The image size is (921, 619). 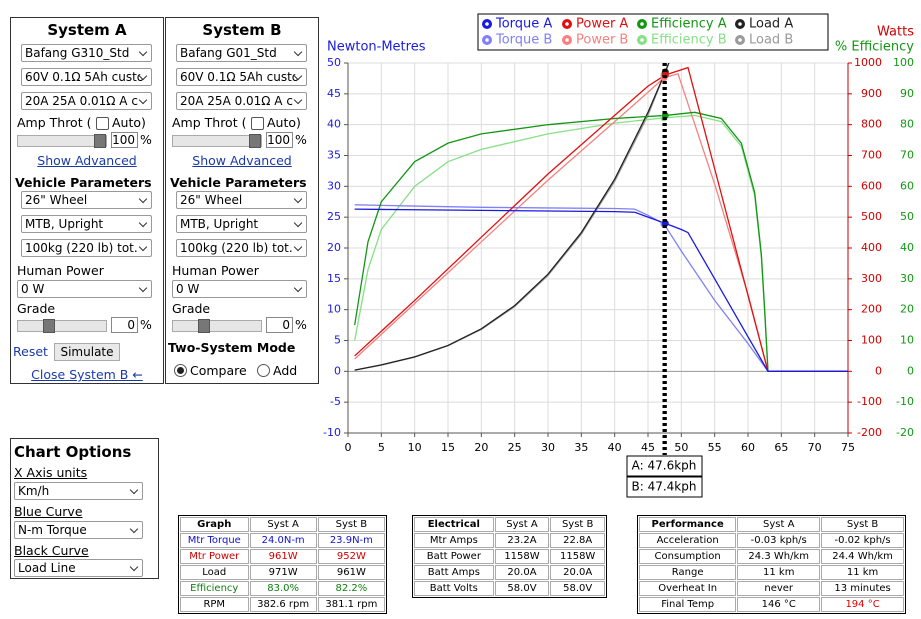 What do you see at coordinates (337, 340) in the screenshot?
I see `y-tick-label: 5` at bounding box center [337, 340].